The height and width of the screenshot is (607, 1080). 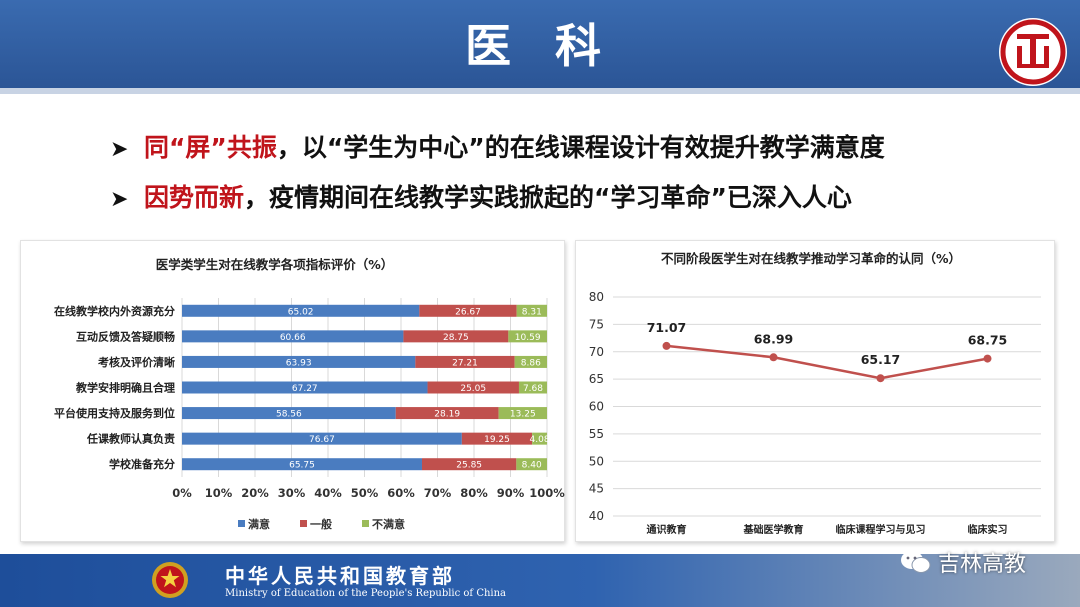 What do you see at coordinates (438, 493) in the screenshot?
I see `x-tick-label: 70%` at bounding box center [438, 493].